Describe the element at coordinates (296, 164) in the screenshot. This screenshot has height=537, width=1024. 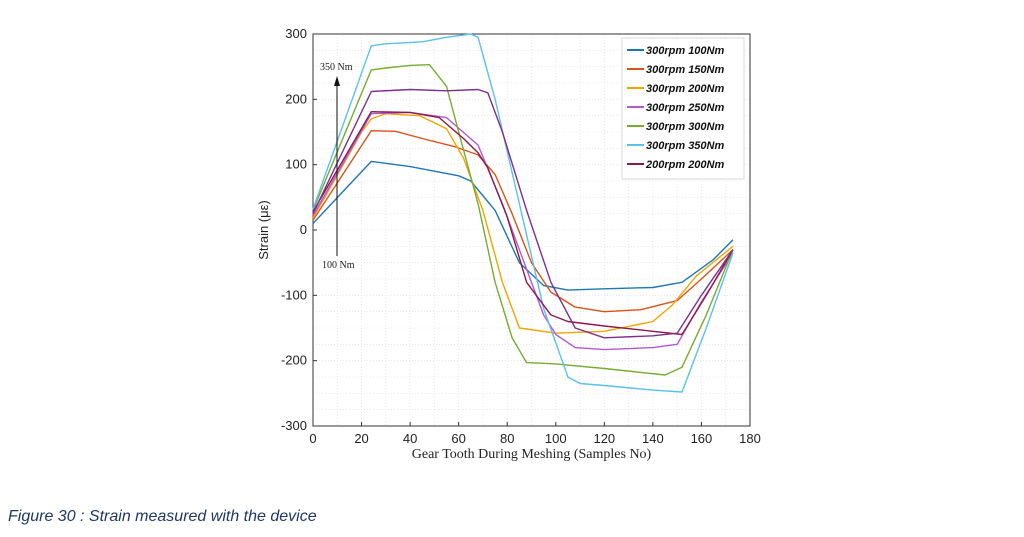
I see `y-tick-label: 100` at that location.